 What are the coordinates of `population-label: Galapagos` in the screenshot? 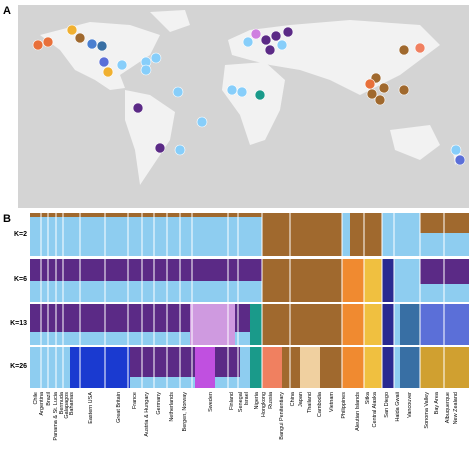 It's located at (67, 405).